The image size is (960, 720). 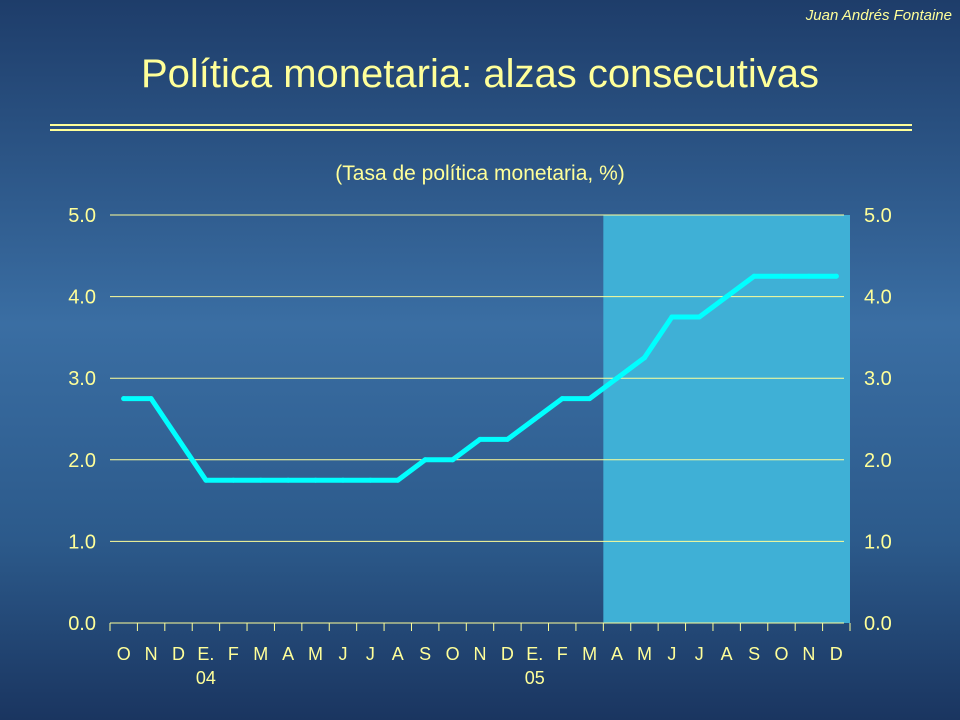 I want to click on y-tick-label-right: 4.0, so click(x=878, y=298).